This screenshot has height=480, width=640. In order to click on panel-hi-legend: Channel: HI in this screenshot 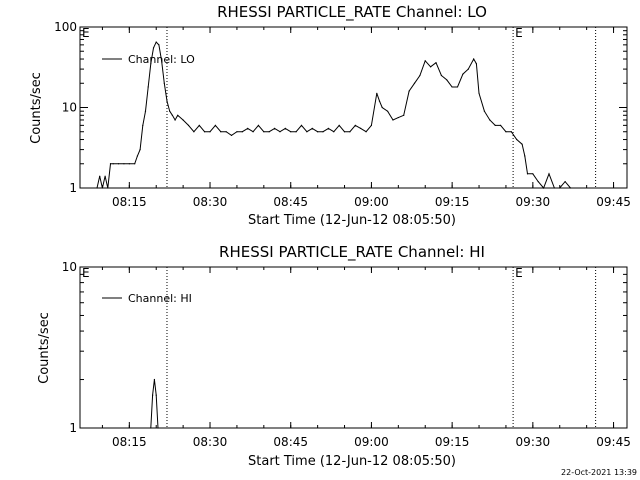, I will do `click(147, 298)`.